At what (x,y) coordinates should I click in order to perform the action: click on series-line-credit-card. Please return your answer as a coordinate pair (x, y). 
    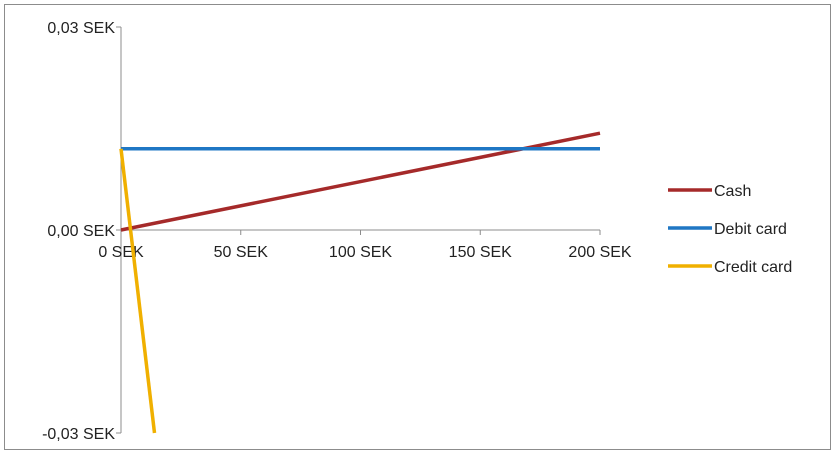
    Looking at the image, I should click on (138, 291).